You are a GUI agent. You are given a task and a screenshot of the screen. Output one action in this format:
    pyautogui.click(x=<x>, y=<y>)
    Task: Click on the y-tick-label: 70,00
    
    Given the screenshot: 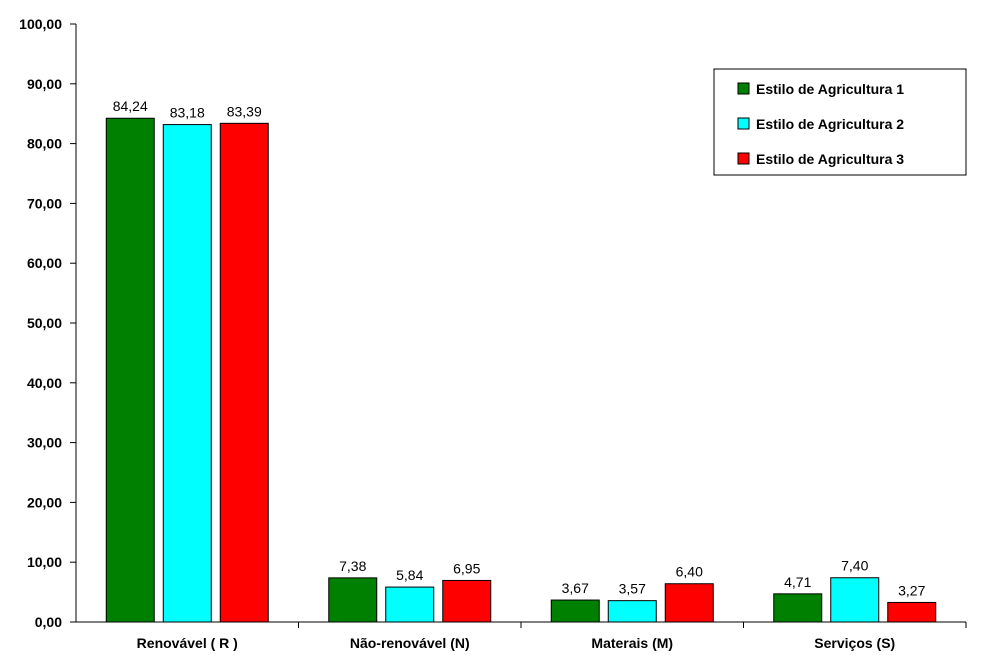 What is the action you would take?
    pyautogui.click(x=44, y=203)
    